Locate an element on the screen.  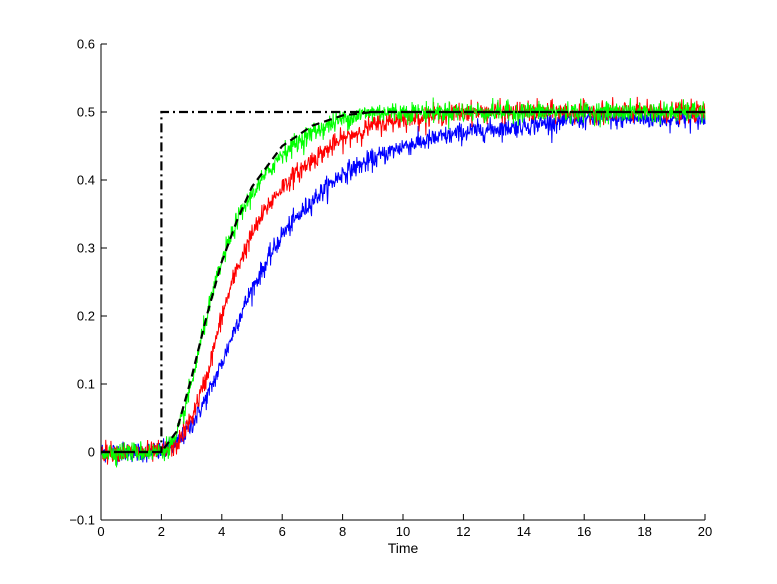
x-tick-label: 4 is located at coordinates (221, 531).